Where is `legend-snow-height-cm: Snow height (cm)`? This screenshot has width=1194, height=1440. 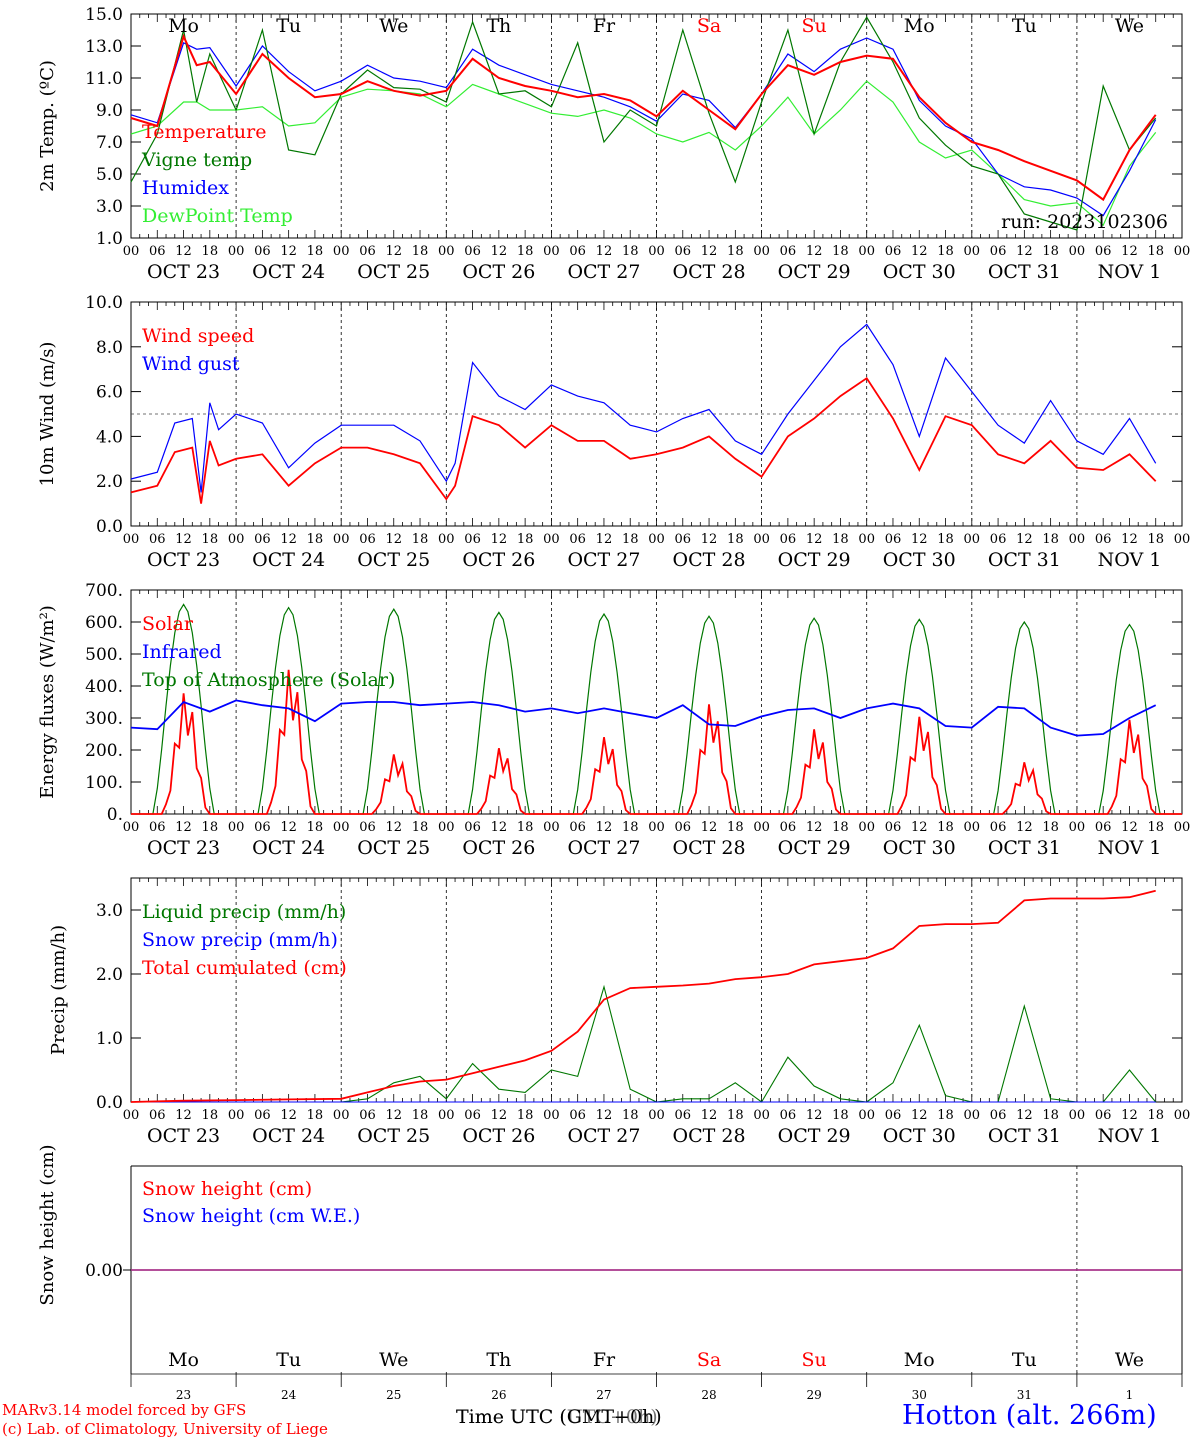 legend-snow-height-cm: Snow height (cm) is located at coordinates (227, 1189).